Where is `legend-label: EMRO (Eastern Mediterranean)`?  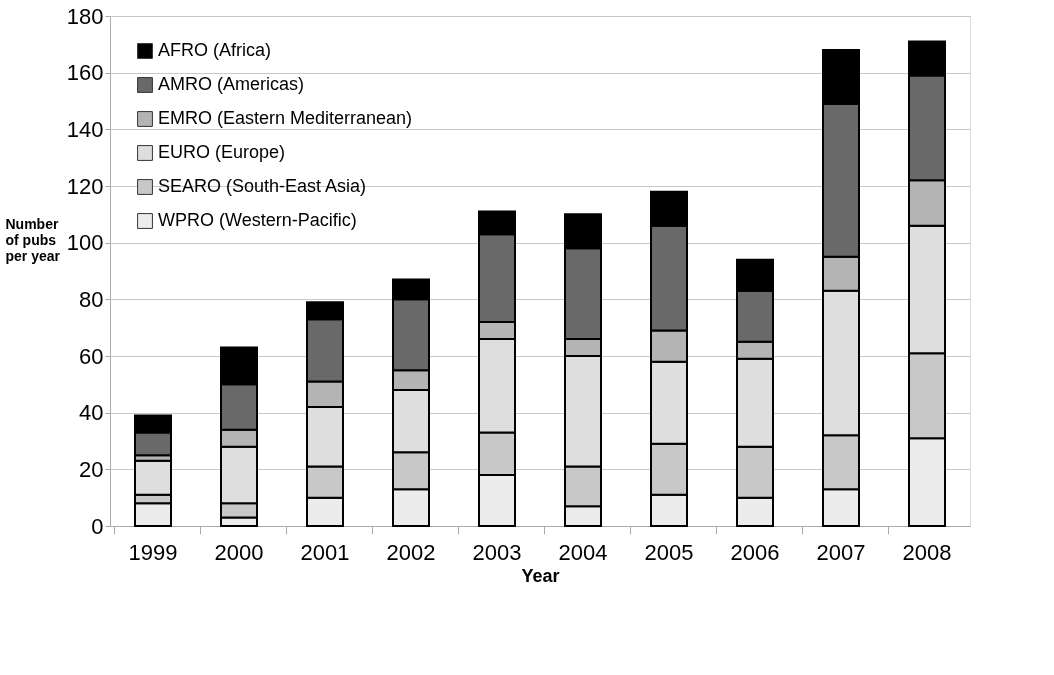
legend-label: EMRO (Eastern Mediterranean) is located at coordinates (285, 118).